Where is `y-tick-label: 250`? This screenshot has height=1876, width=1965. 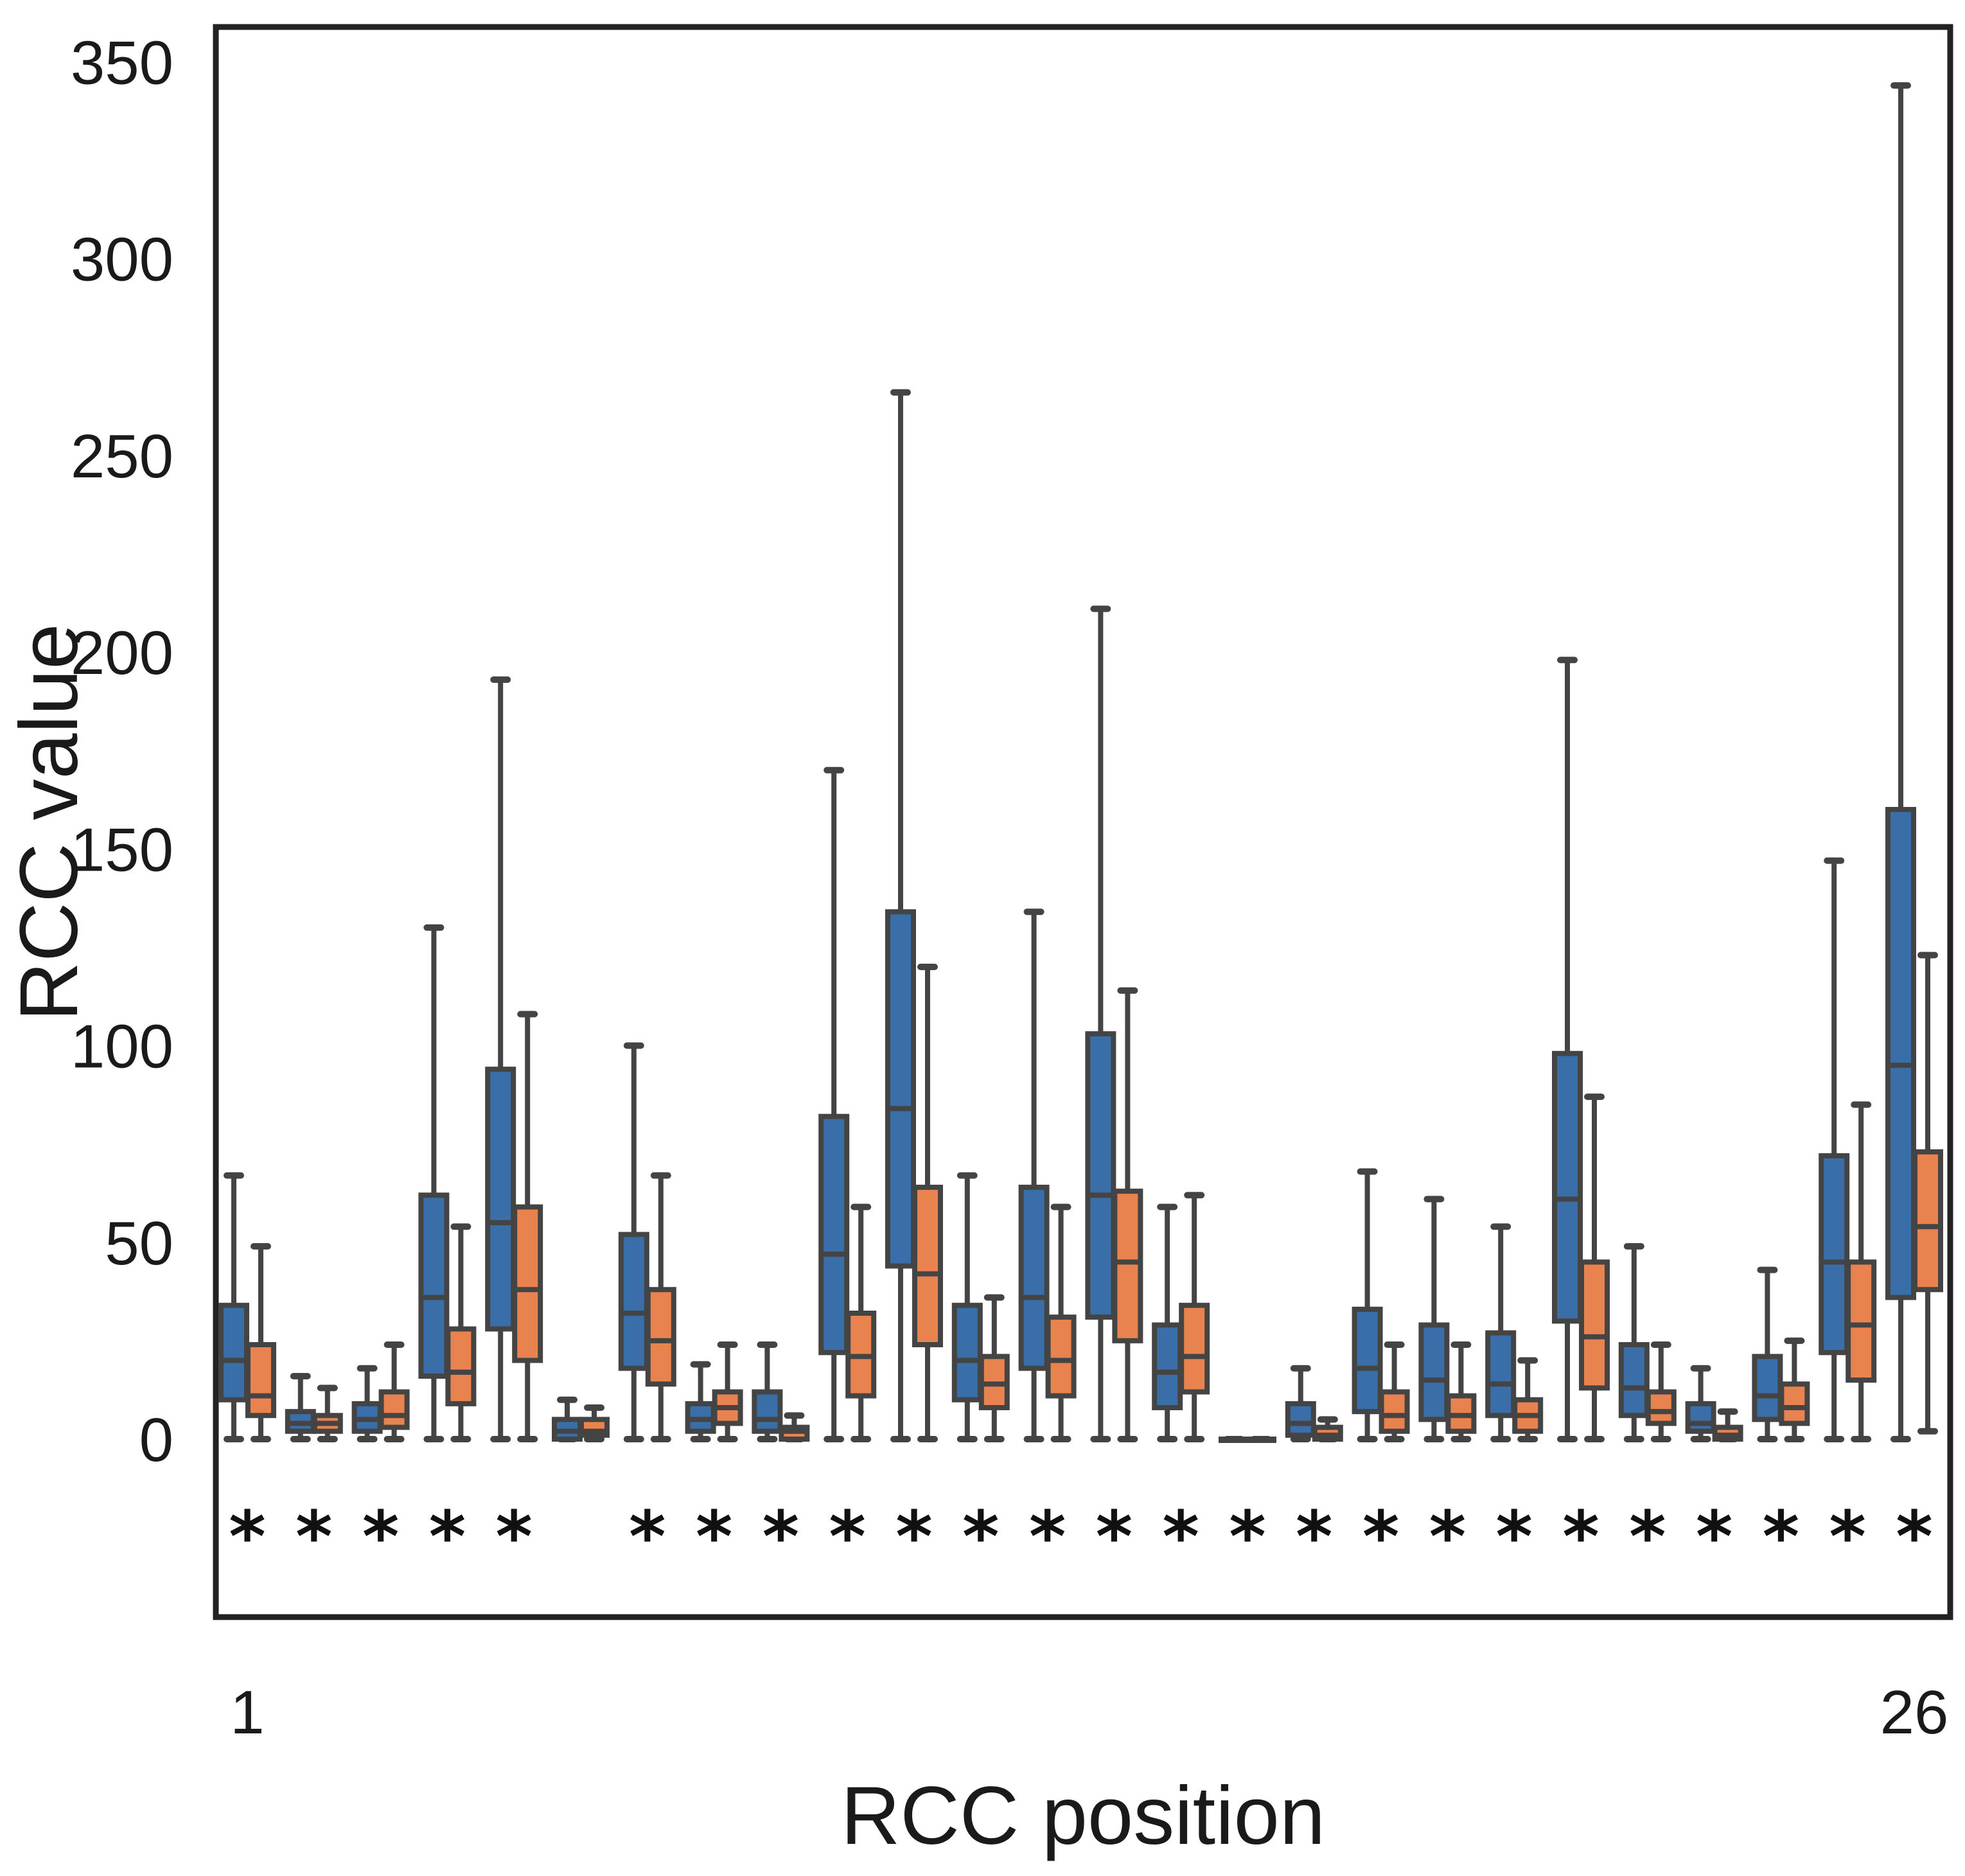
y-tick-label: 250 is located at coordinates (122, 456).